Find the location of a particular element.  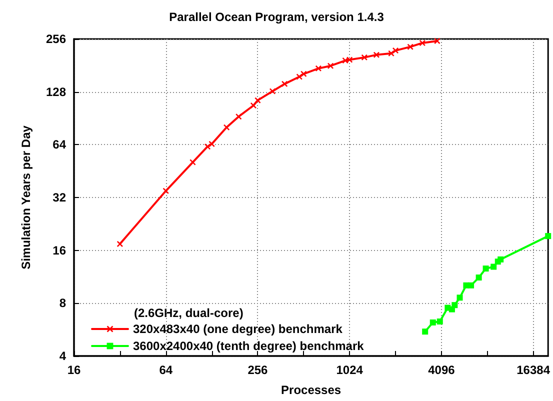

legend-label: 320x483x40 (one degree) benchmark is located at coordinates (238, 329).